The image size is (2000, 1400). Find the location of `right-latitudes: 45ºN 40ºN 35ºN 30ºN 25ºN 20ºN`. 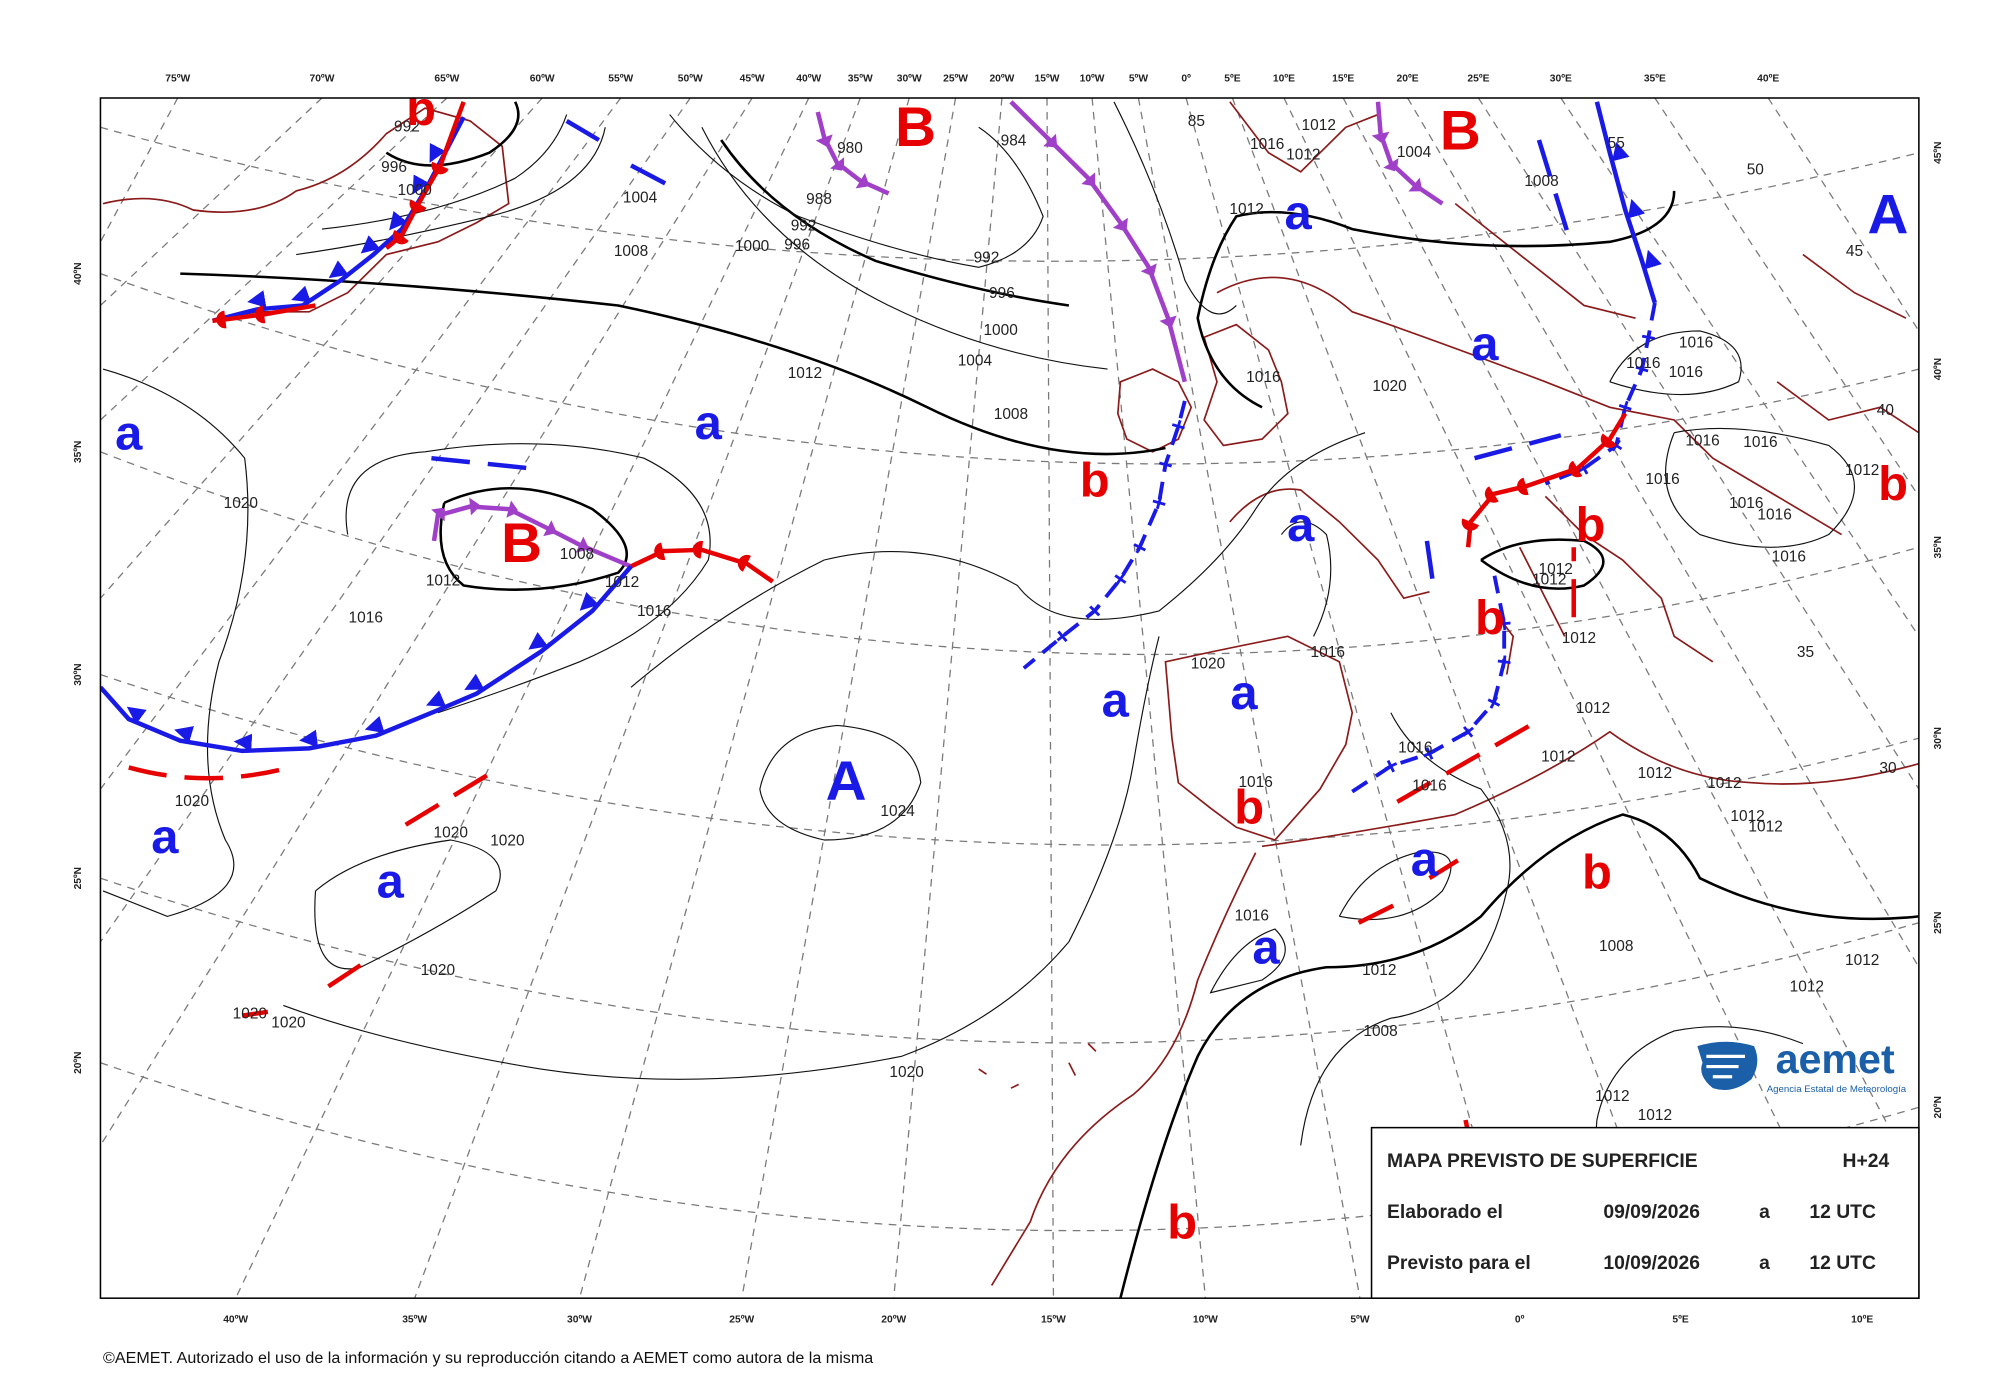

right-latitudes: 45ºN 40ºN 35ºN 30ºN 25ºN 20ºN is located at coordinates (1938, 630).